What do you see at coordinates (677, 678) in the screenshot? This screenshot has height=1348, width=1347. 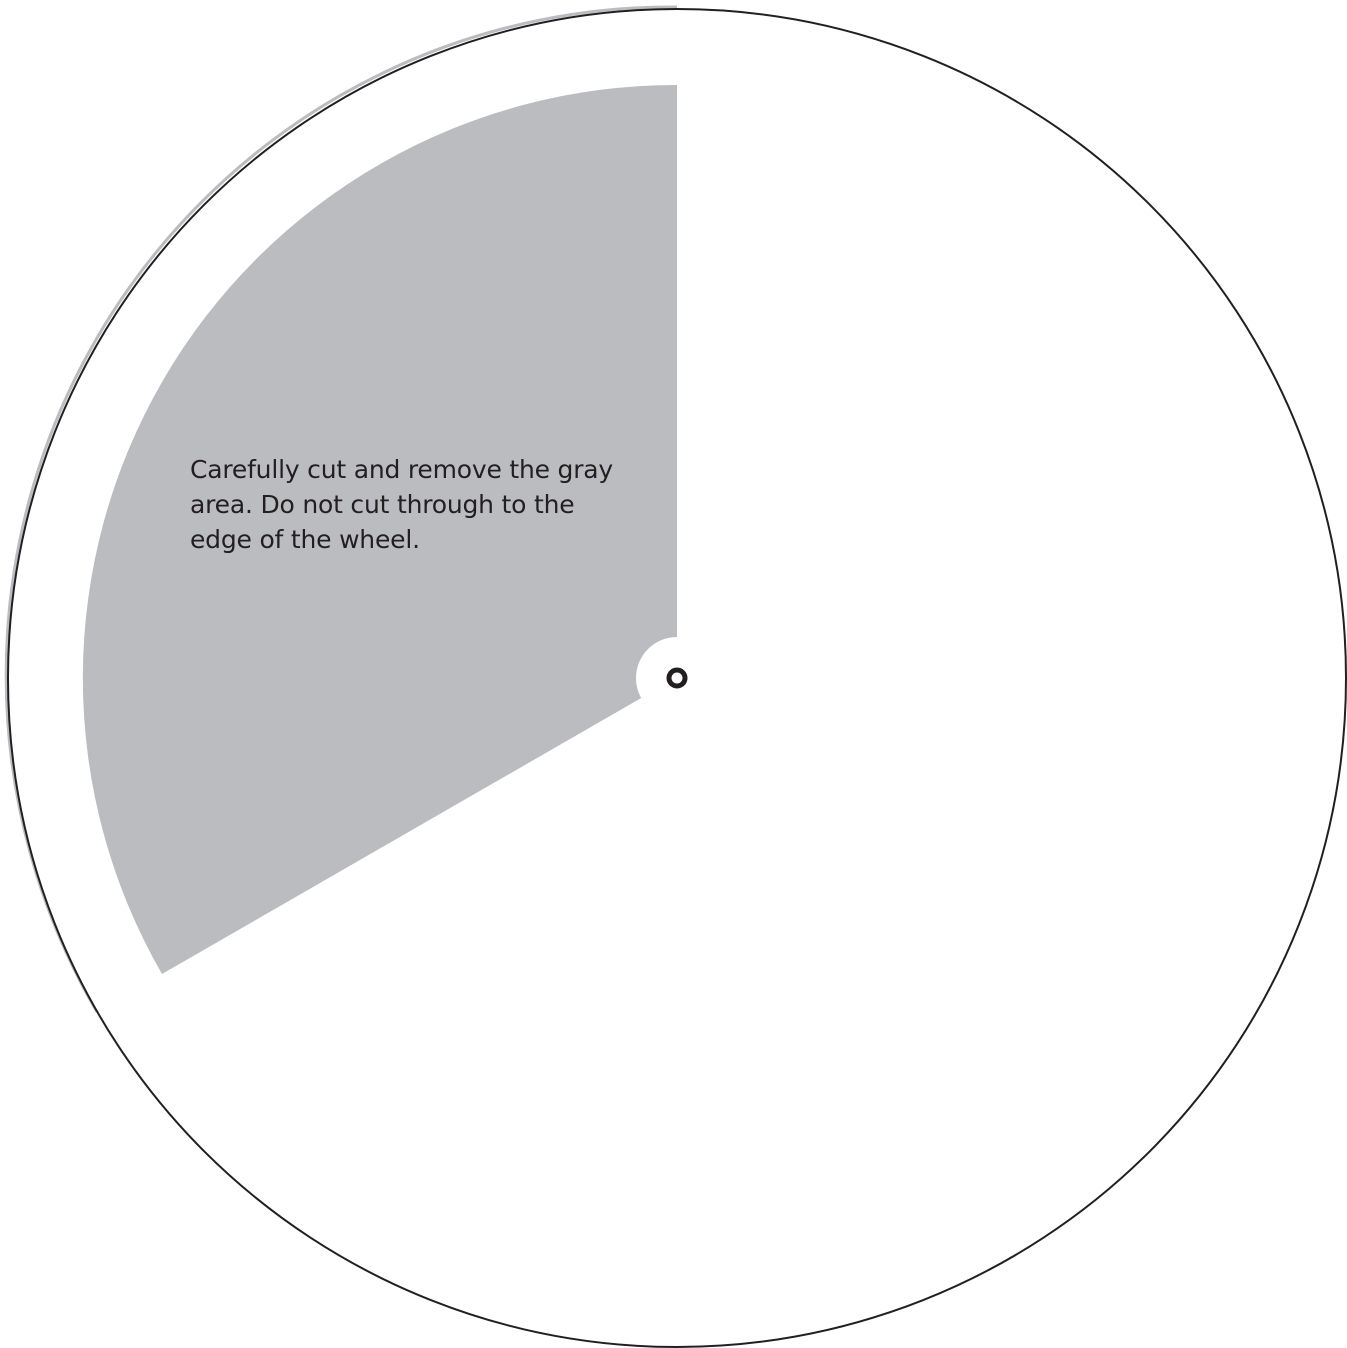 I see `center-pivot-ring` at bounding box center [677, 678].